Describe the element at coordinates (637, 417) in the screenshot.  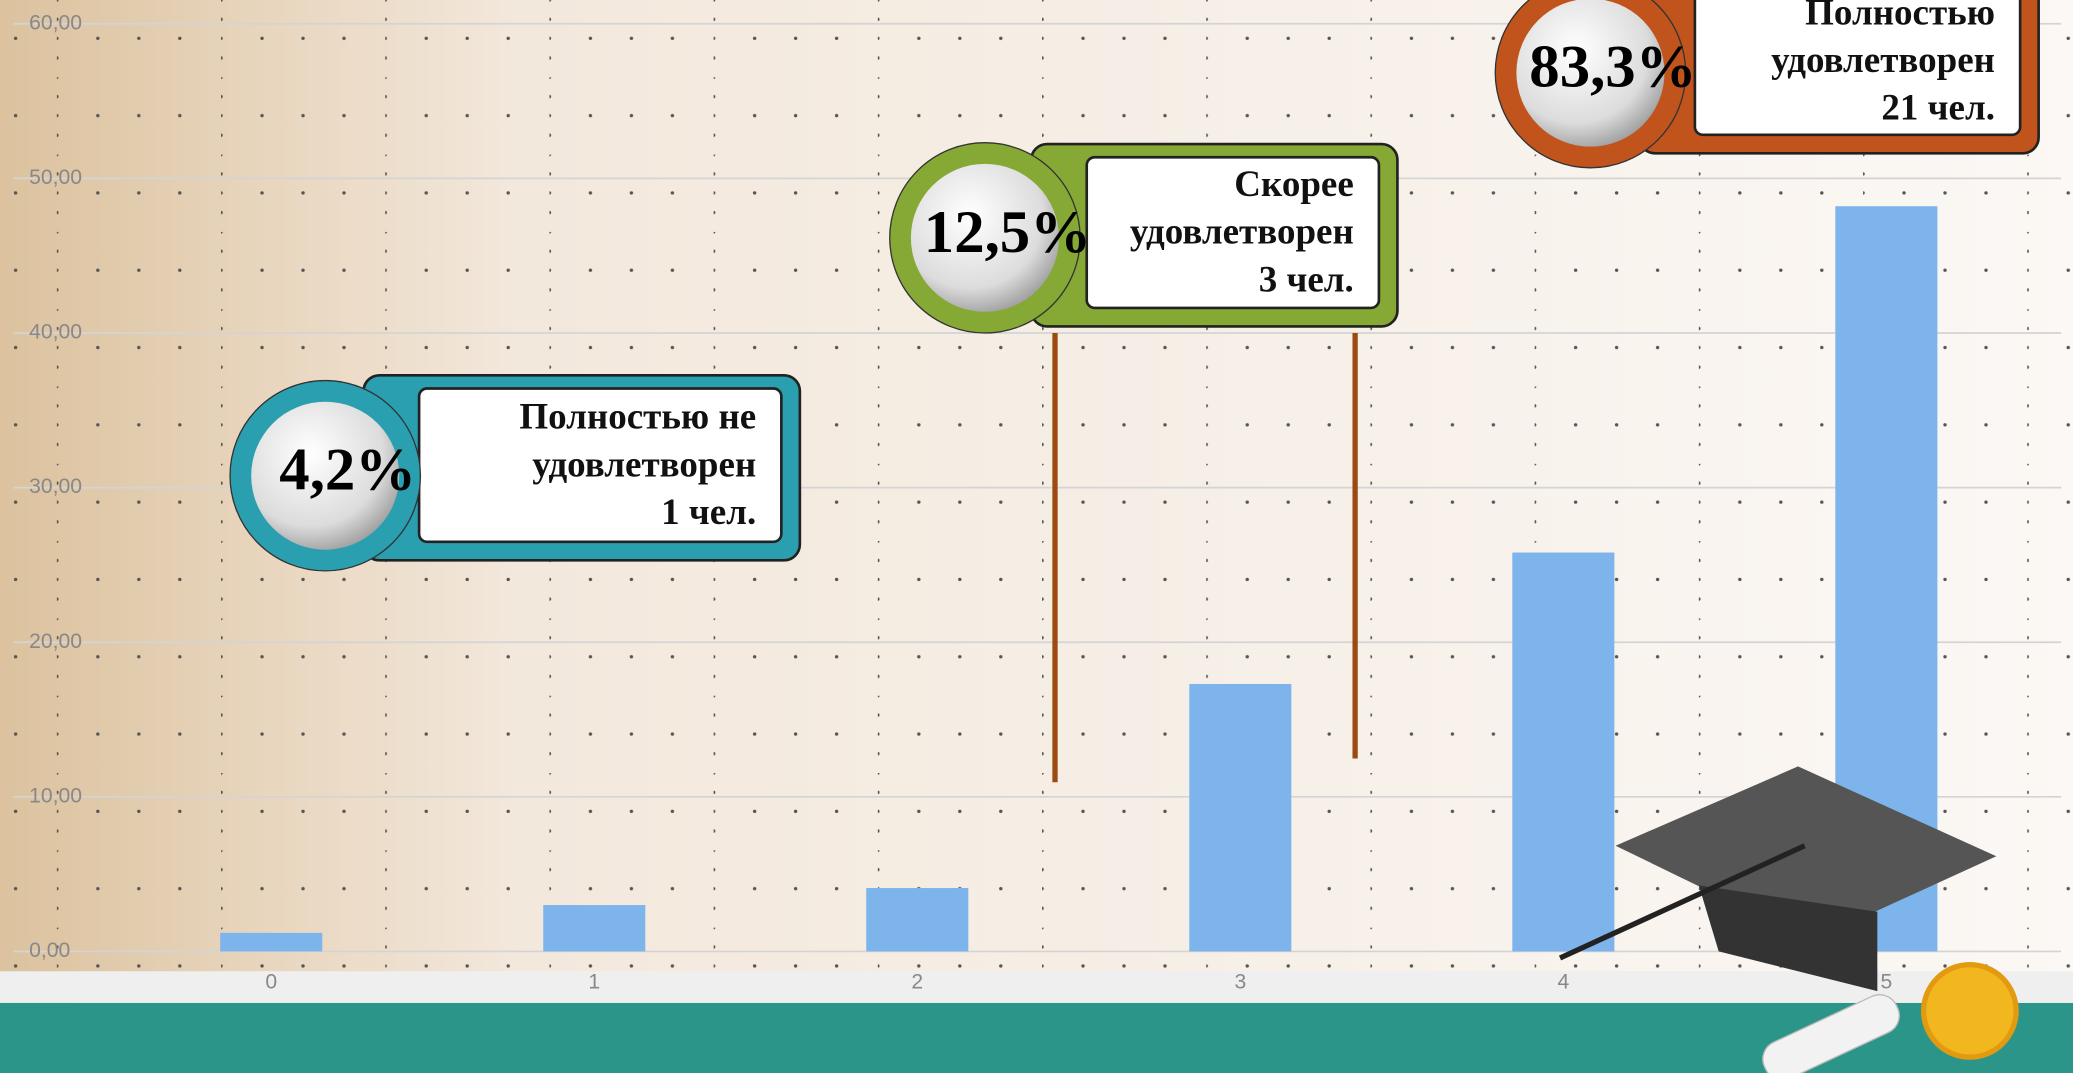
I see `callout-text: Полностью не` at that location.